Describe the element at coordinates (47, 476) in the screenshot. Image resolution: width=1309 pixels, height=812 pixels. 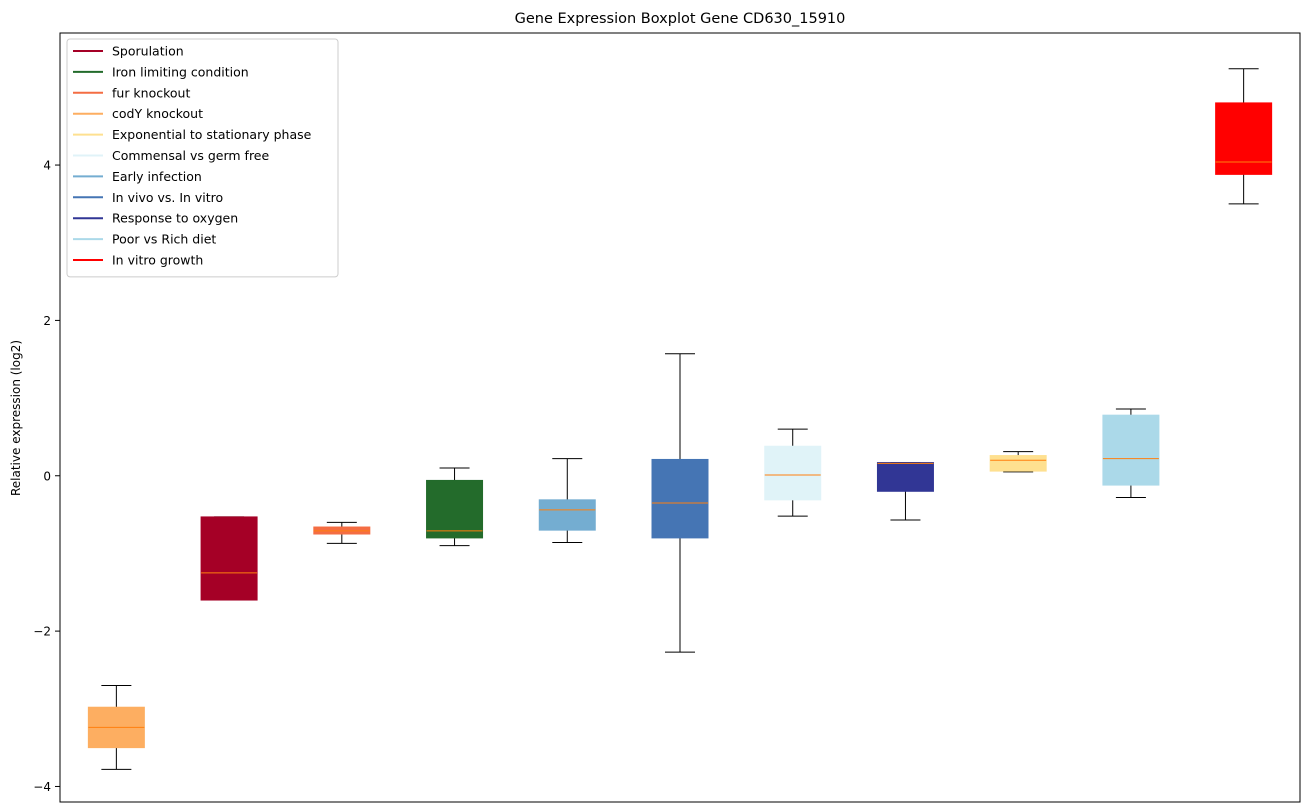
I see `y-tick-label: 0` at that location.